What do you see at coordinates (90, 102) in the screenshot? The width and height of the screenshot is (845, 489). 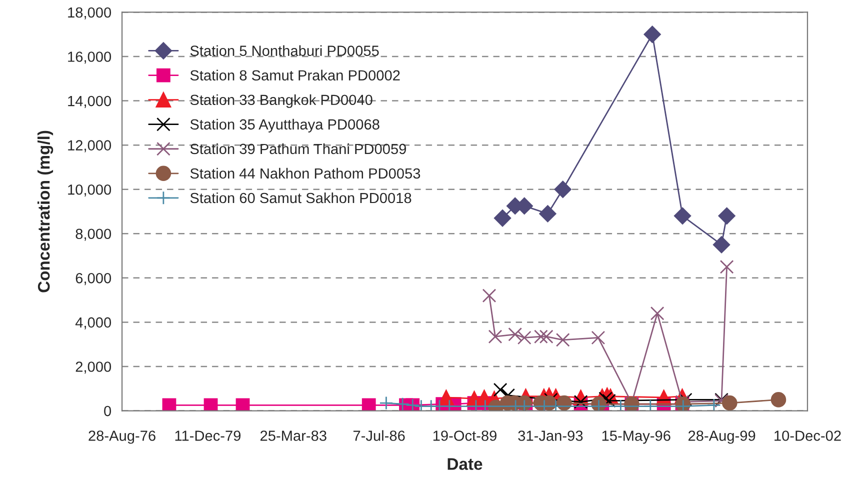 I see `y-tick-label: 14,000` at bounding box center [90, 102].